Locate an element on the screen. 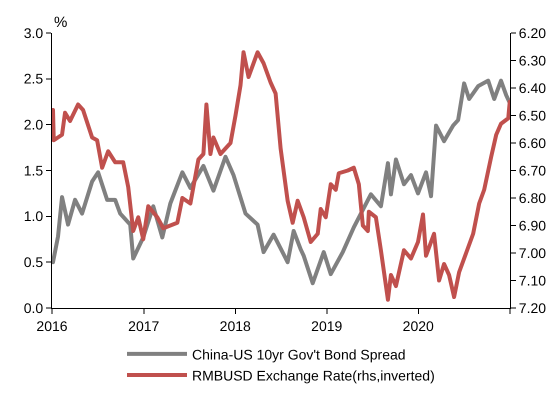 The image size is (556, 403). x-tick-label: 2019 is located at coordinates (327, 326).